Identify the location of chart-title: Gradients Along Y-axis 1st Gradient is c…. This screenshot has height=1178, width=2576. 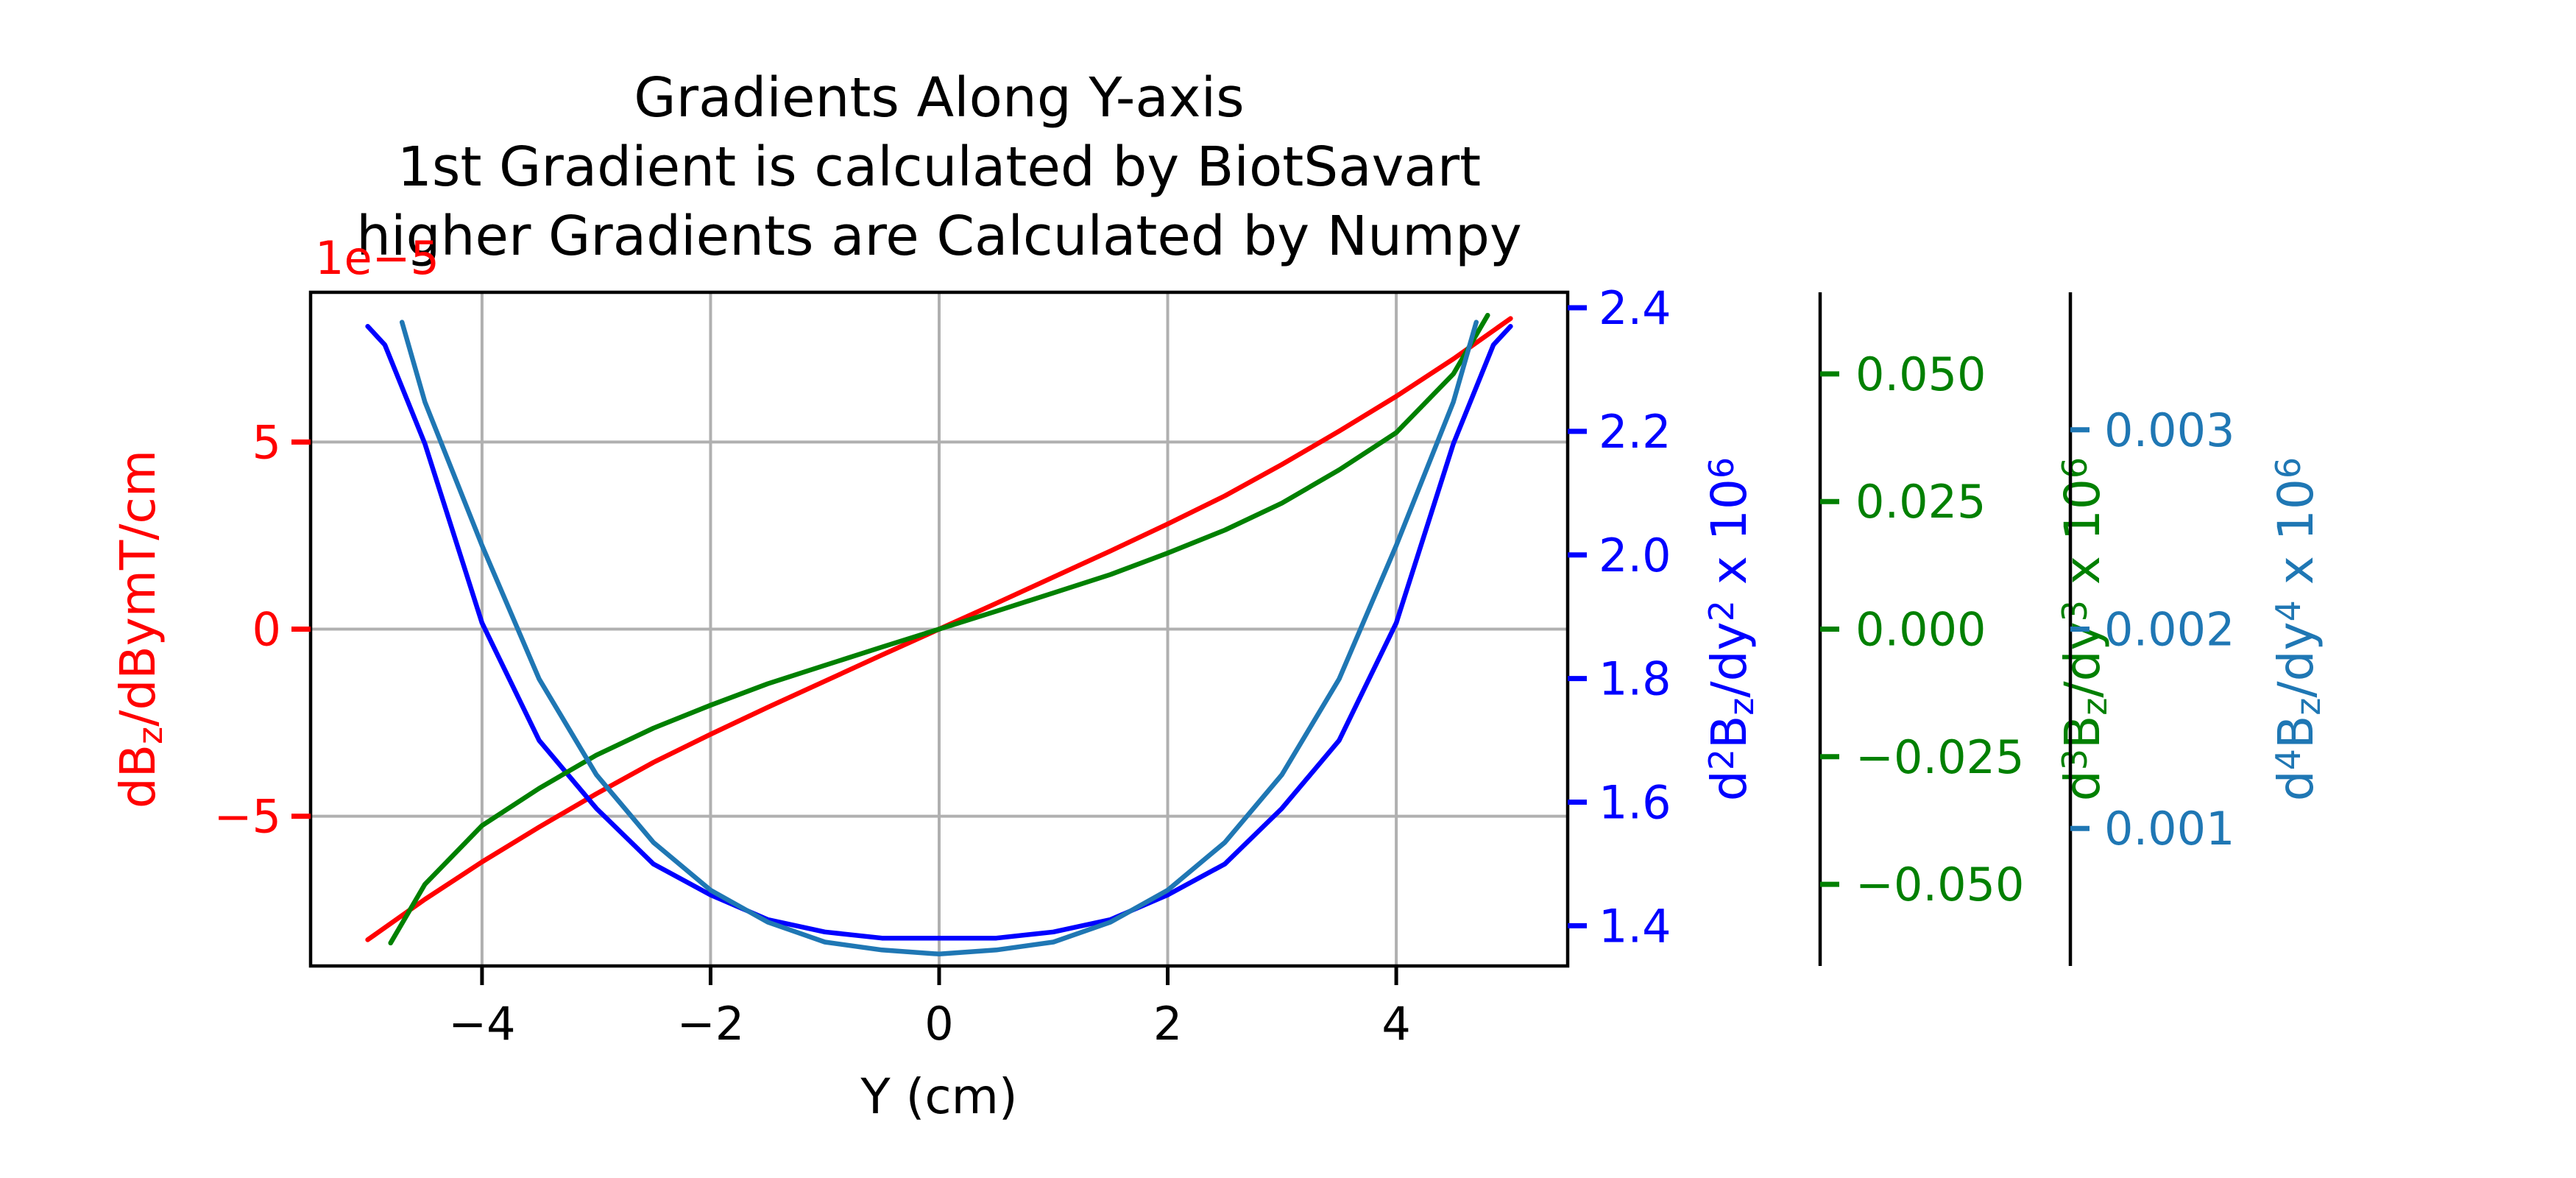
(939, 167).